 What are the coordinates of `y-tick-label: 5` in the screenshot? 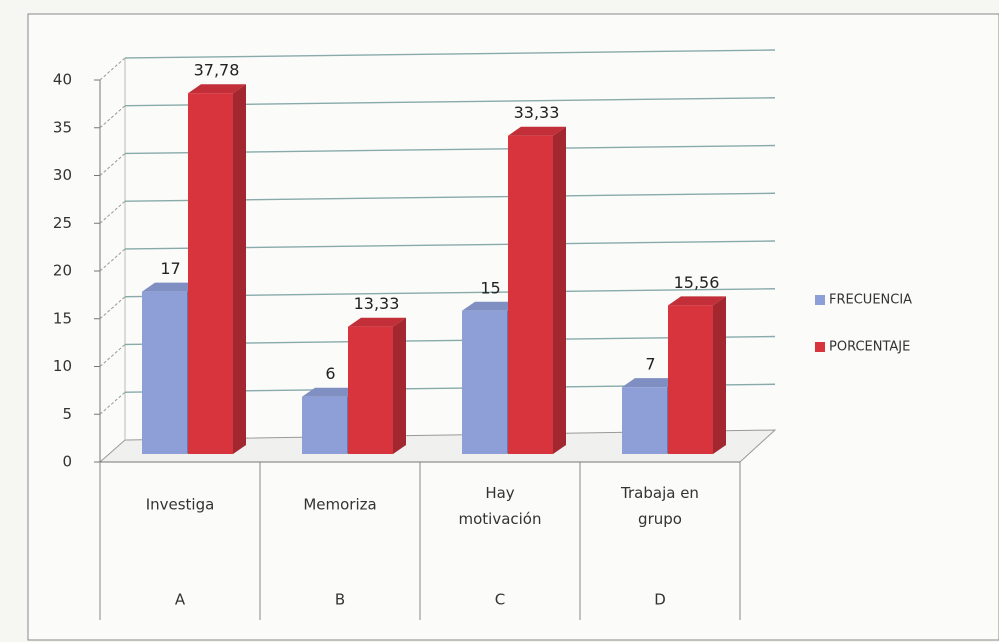 It's located at (67, 414).